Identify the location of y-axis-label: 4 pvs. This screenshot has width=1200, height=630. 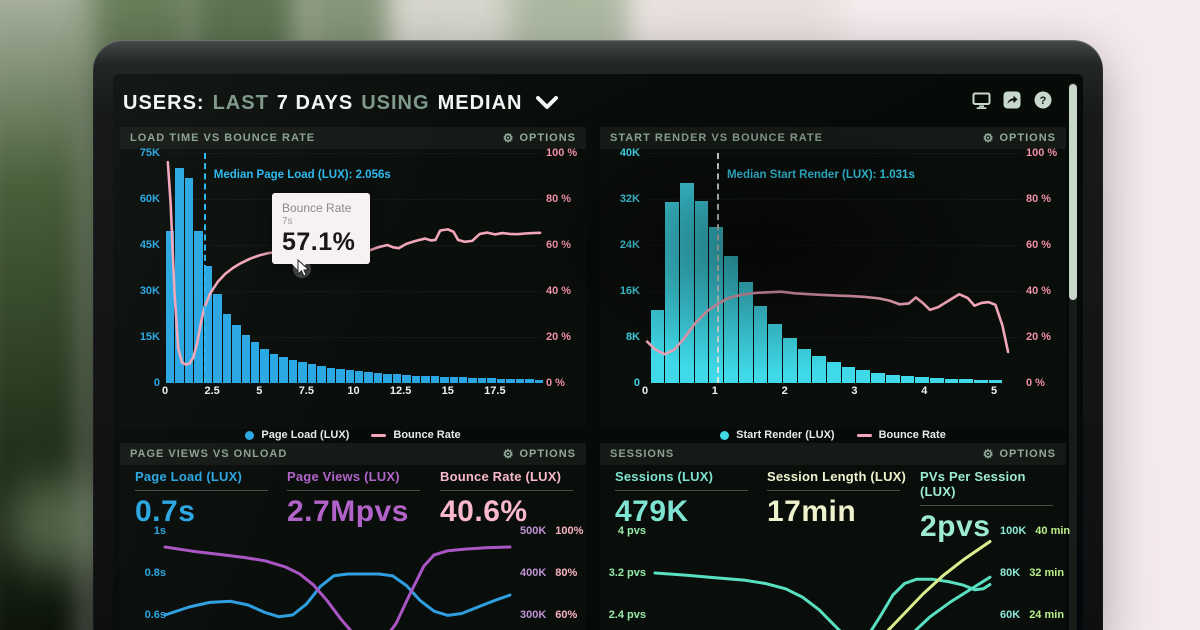
(631, 531).